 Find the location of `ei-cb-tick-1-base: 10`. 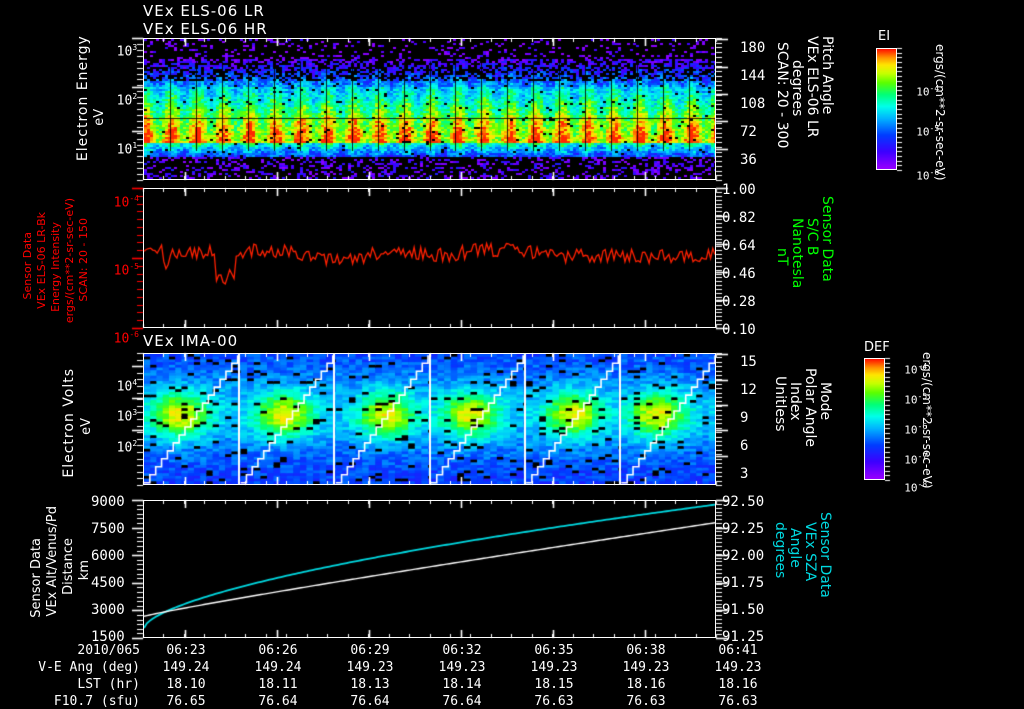

ei-cb-tick-1-base: 10 is located at coordinates (923, 132).